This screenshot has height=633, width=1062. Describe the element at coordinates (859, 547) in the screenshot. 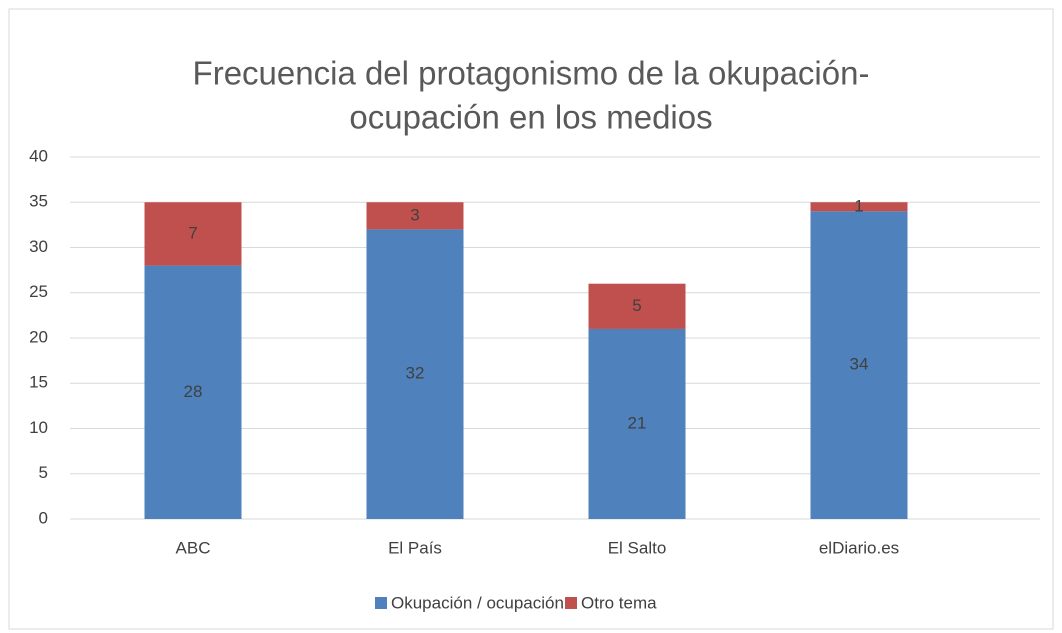

I see `x-tick-label: elDiario.es` at that location.